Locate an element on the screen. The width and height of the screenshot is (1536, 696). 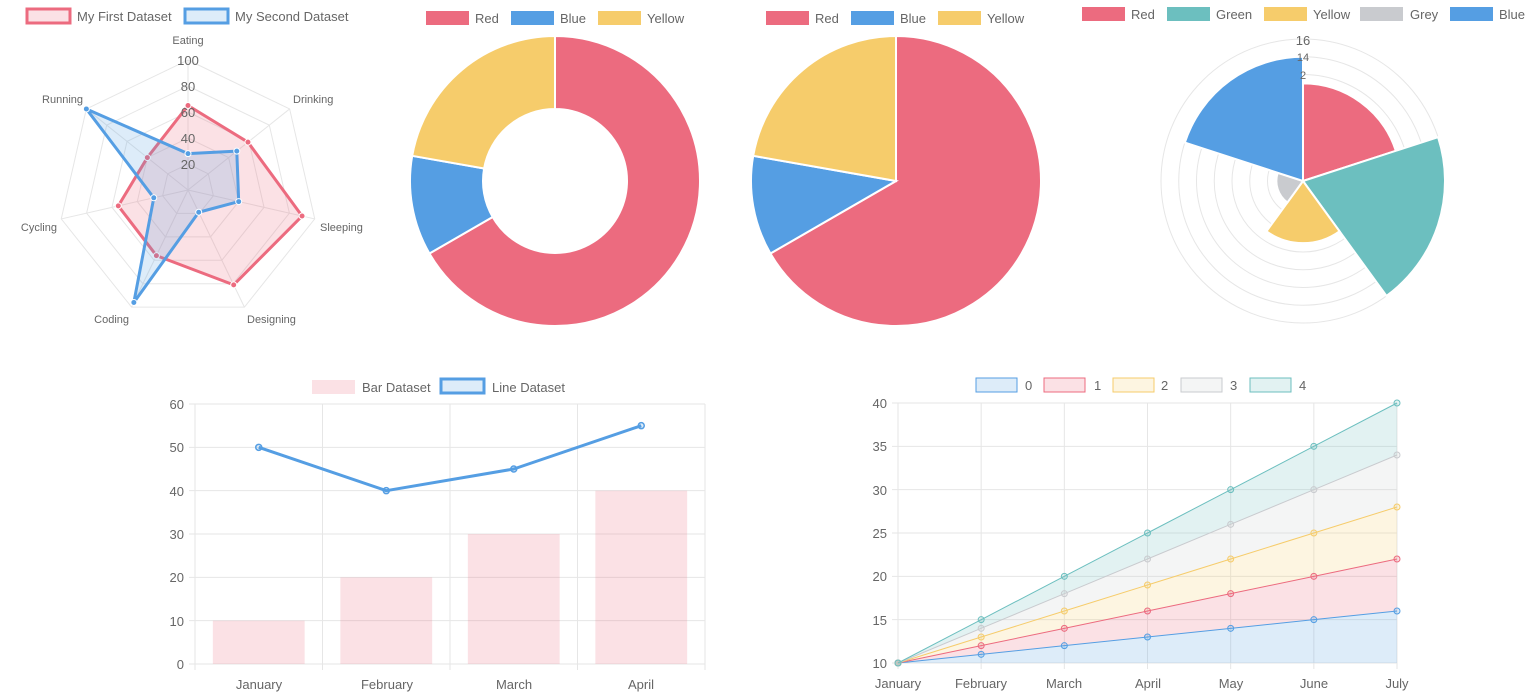
y-tick-35: 35 is located at coordinates (880, 446).